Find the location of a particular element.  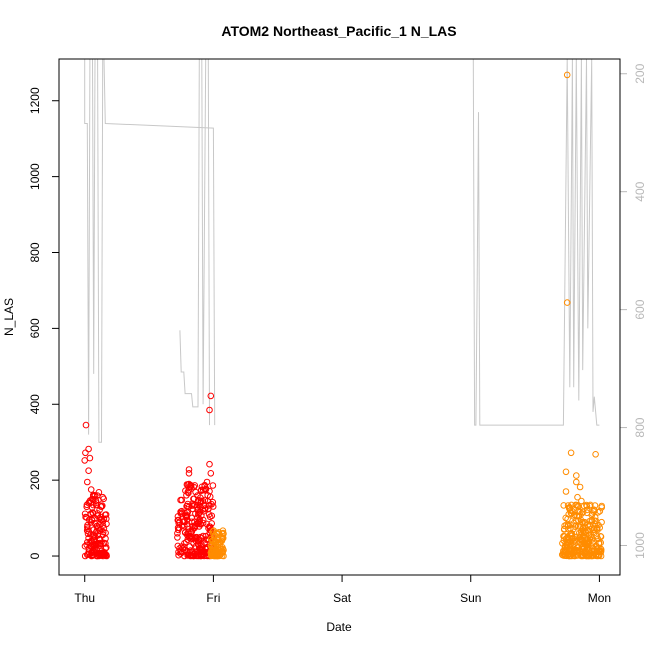

y-tick-label: 800 is located at coordinates (35, 252).